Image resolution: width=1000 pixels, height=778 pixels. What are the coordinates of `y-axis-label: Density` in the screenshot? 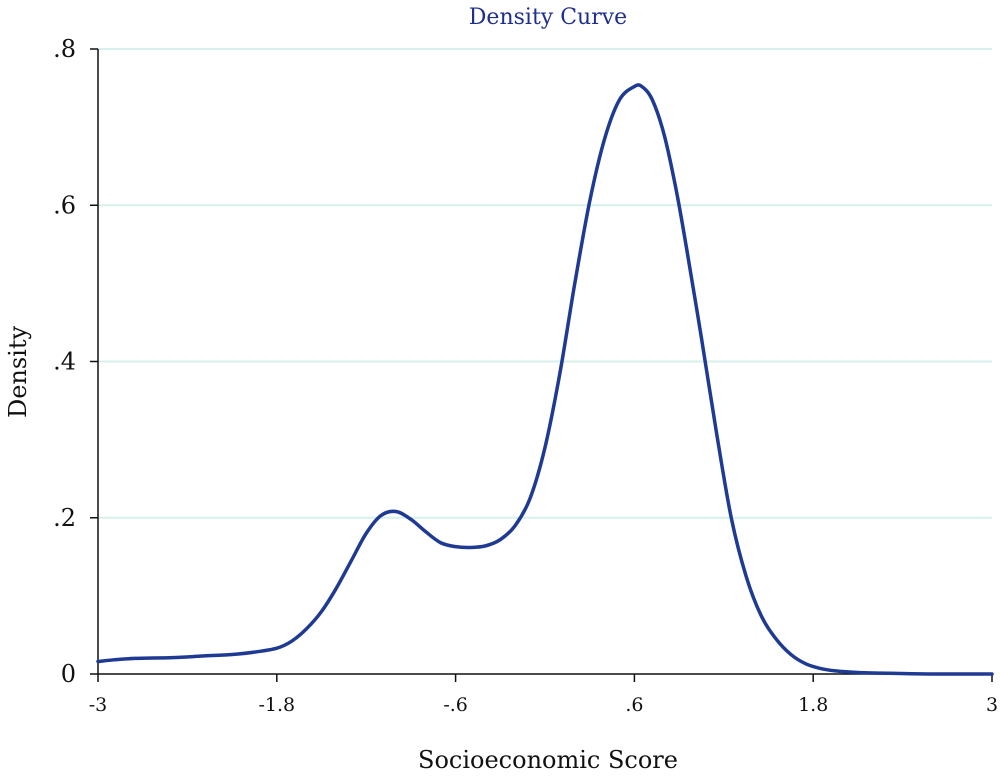 It's located at (18, 372).